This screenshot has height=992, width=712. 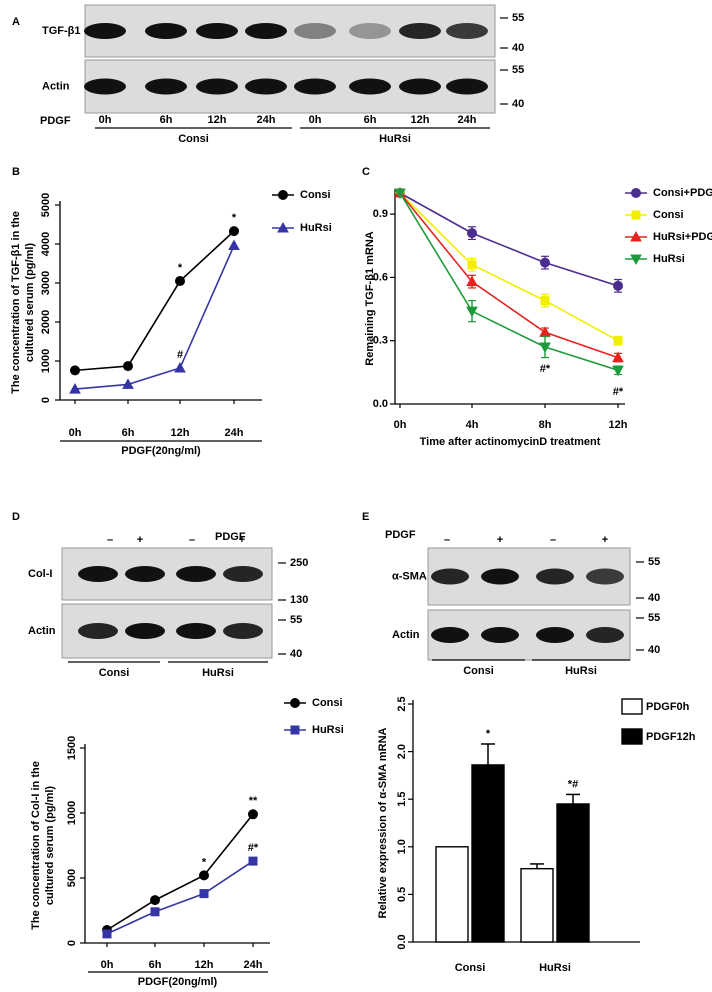 I want to click on row-label: α-SMA, so click(x=409, y=576).